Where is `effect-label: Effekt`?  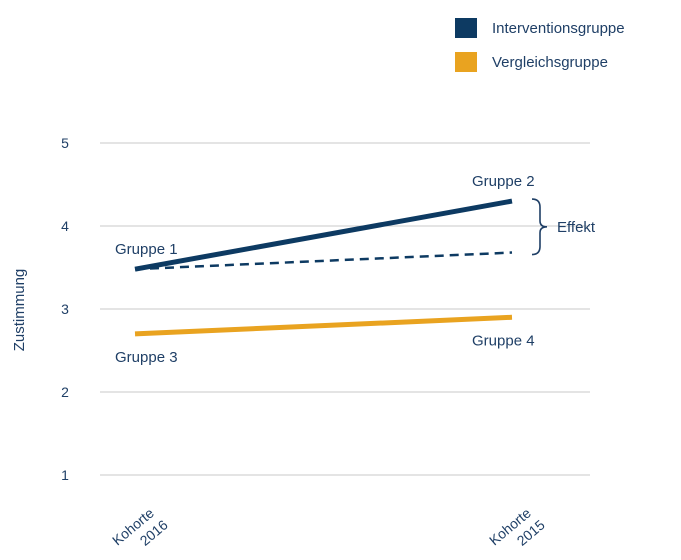 effect-label: Effekt is located at coordinates (576, 227).